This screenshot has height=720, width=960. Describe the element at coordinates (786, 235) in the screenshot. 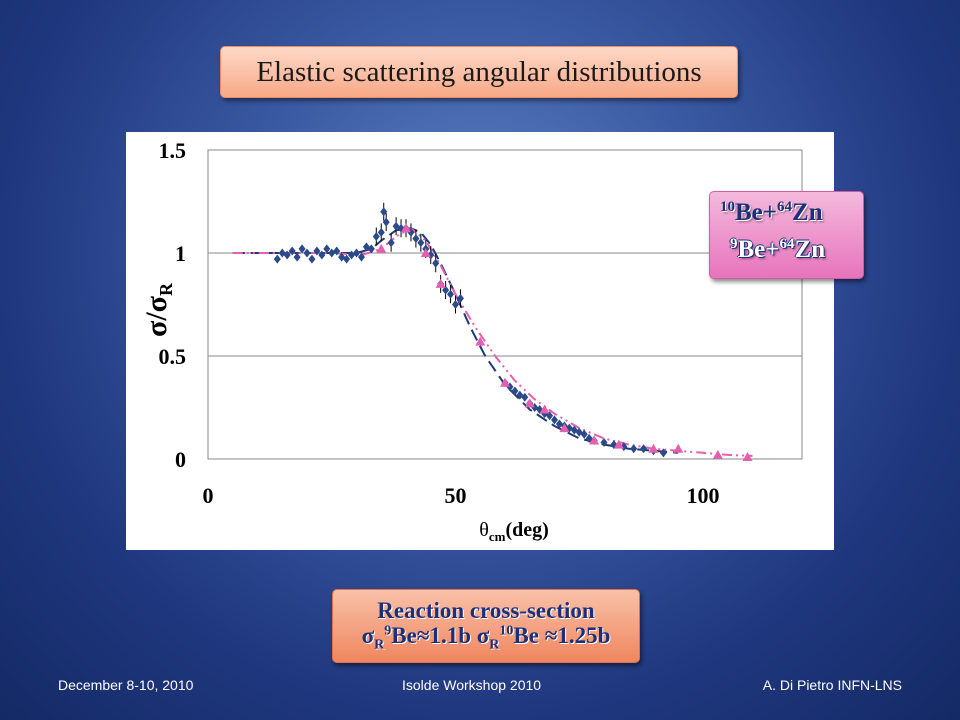

I see `legend-box: 10Be+64Zn 9Be+64Zn` at that location.